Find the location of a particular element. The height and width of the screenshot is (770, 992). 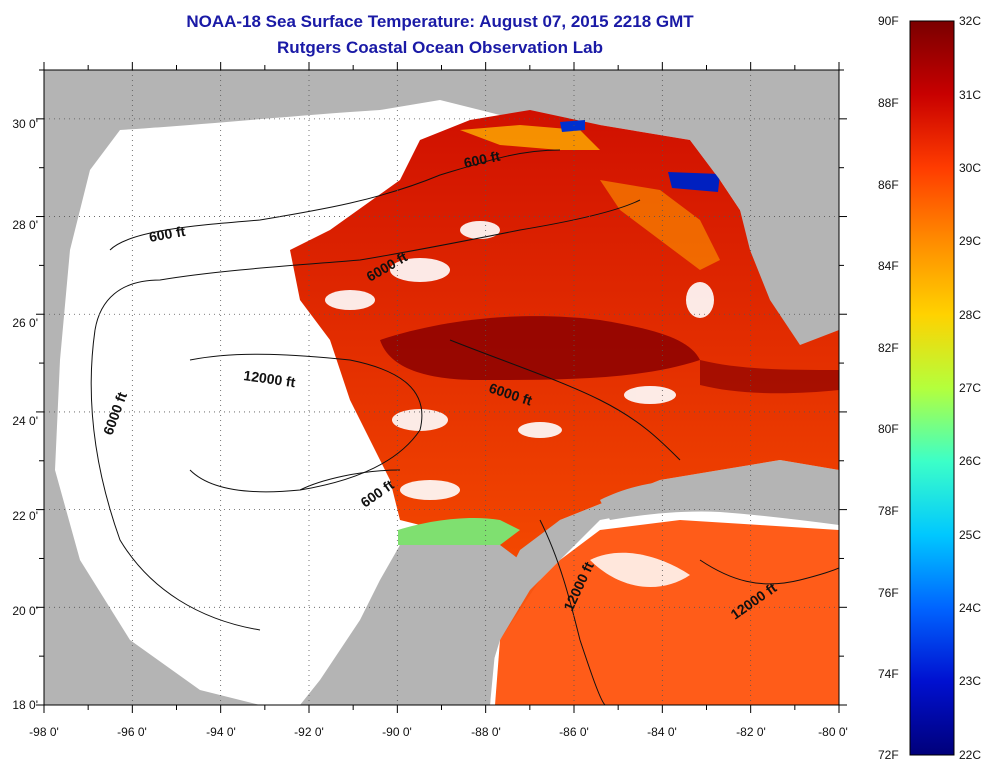

lat-label: 28 0' is located at coordinates (25, 225).